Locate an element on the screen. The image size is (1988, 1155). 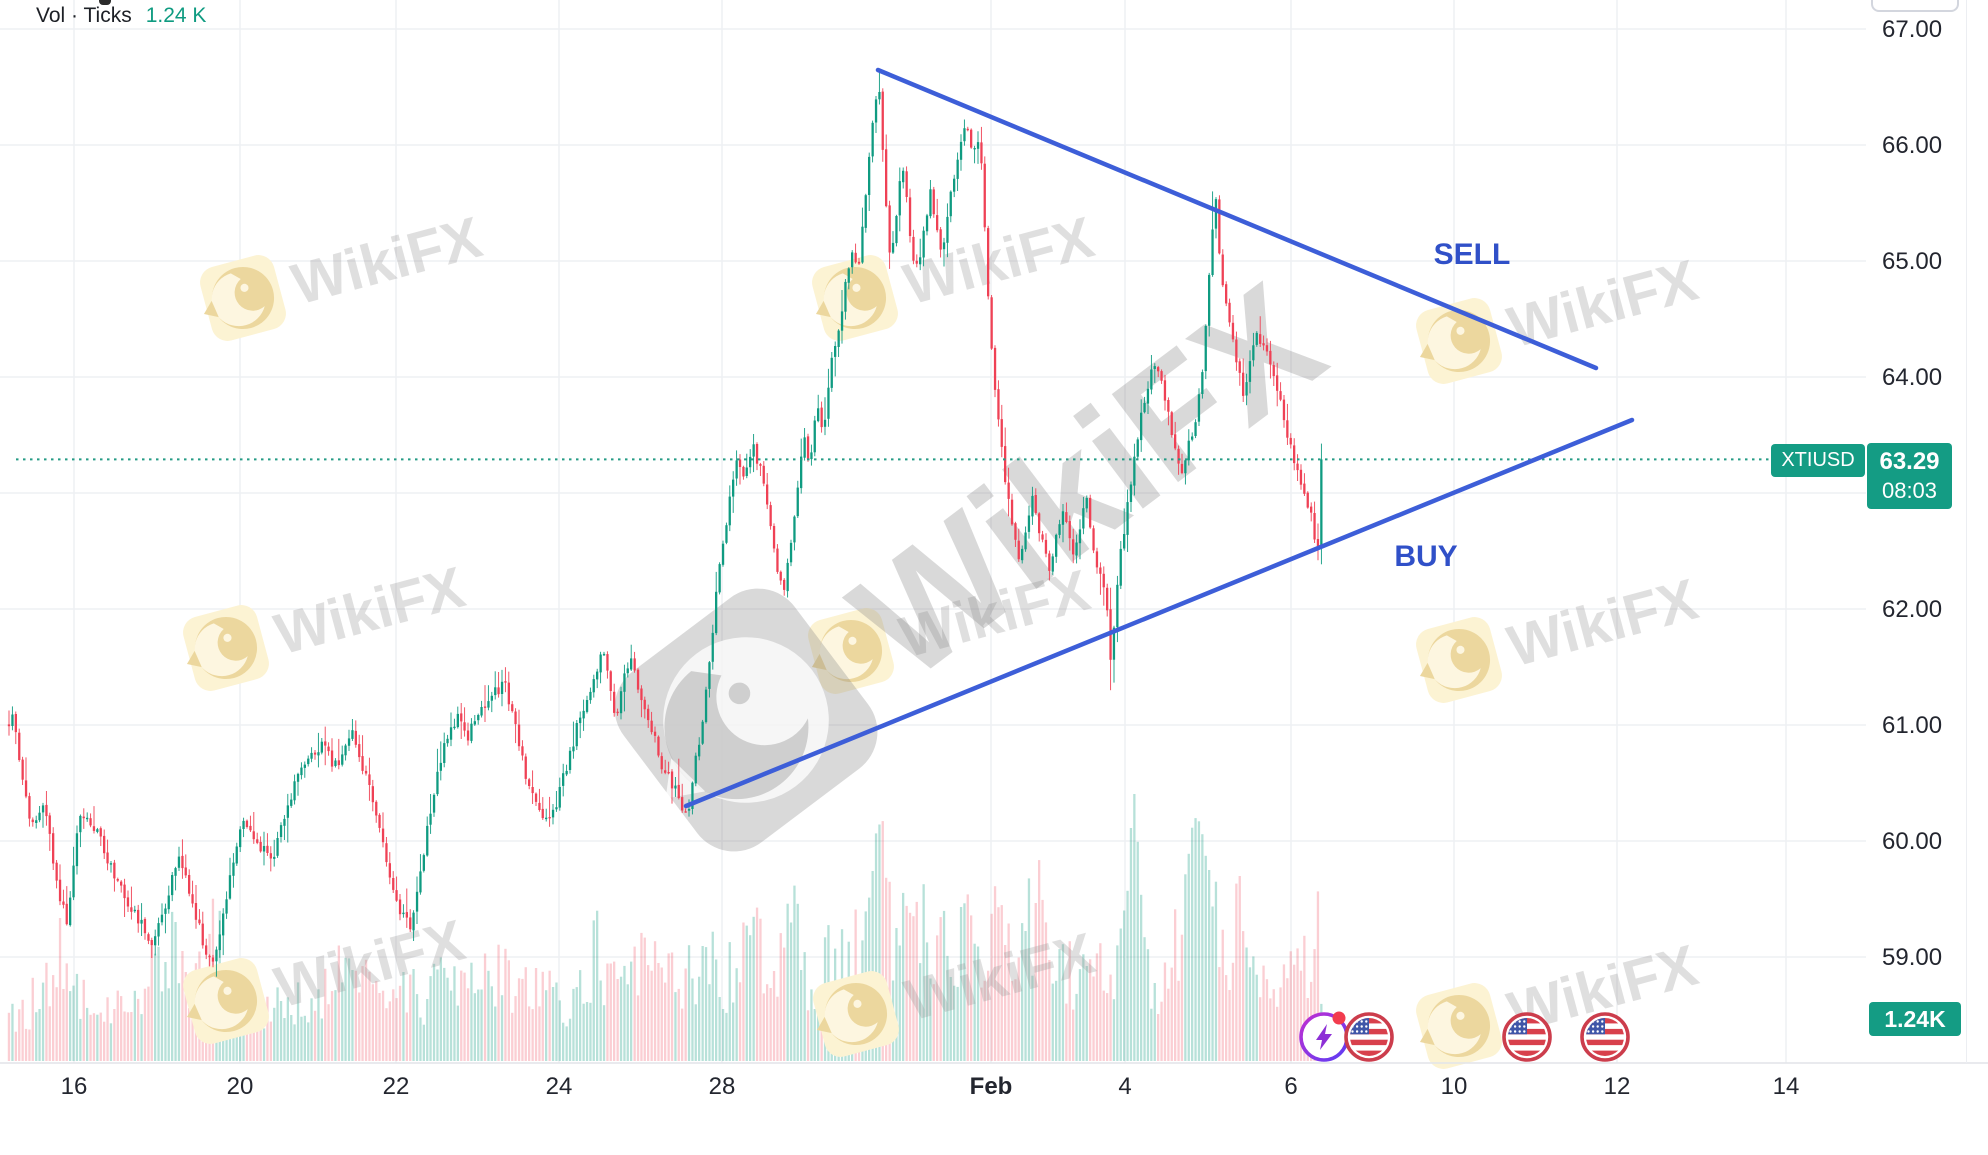
last-price: 63.29 is located at coordinates (1909, 462).